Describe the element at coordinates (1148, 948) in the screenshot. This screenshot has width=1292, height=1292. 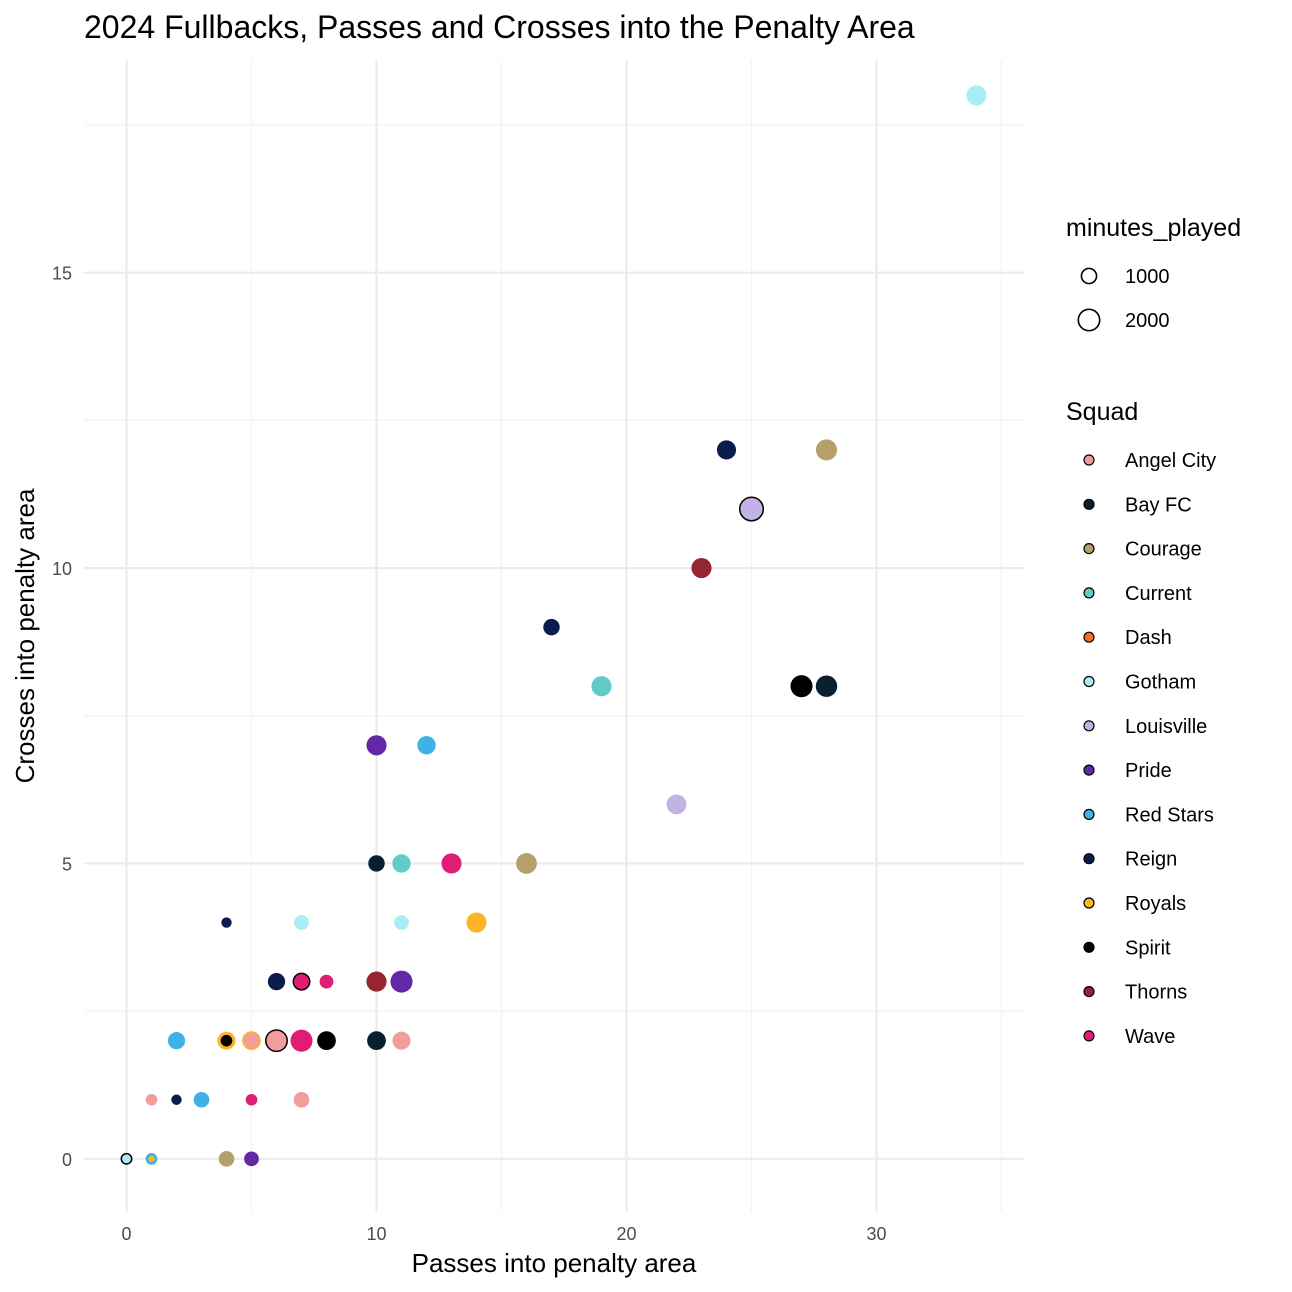
I see `color-legend-label: Spirit` at that location.